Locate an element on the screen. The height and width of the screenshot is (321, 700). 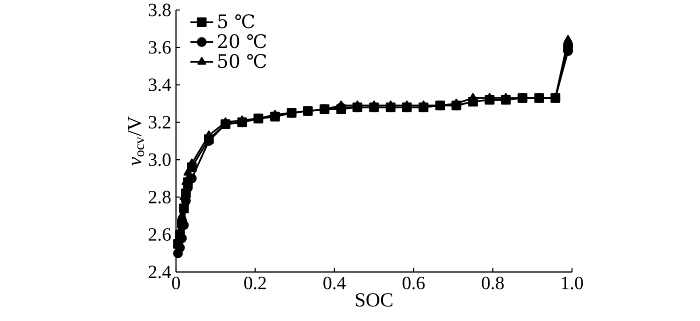
x-tick-label: 0.4 is located at coordinates (334, 283).